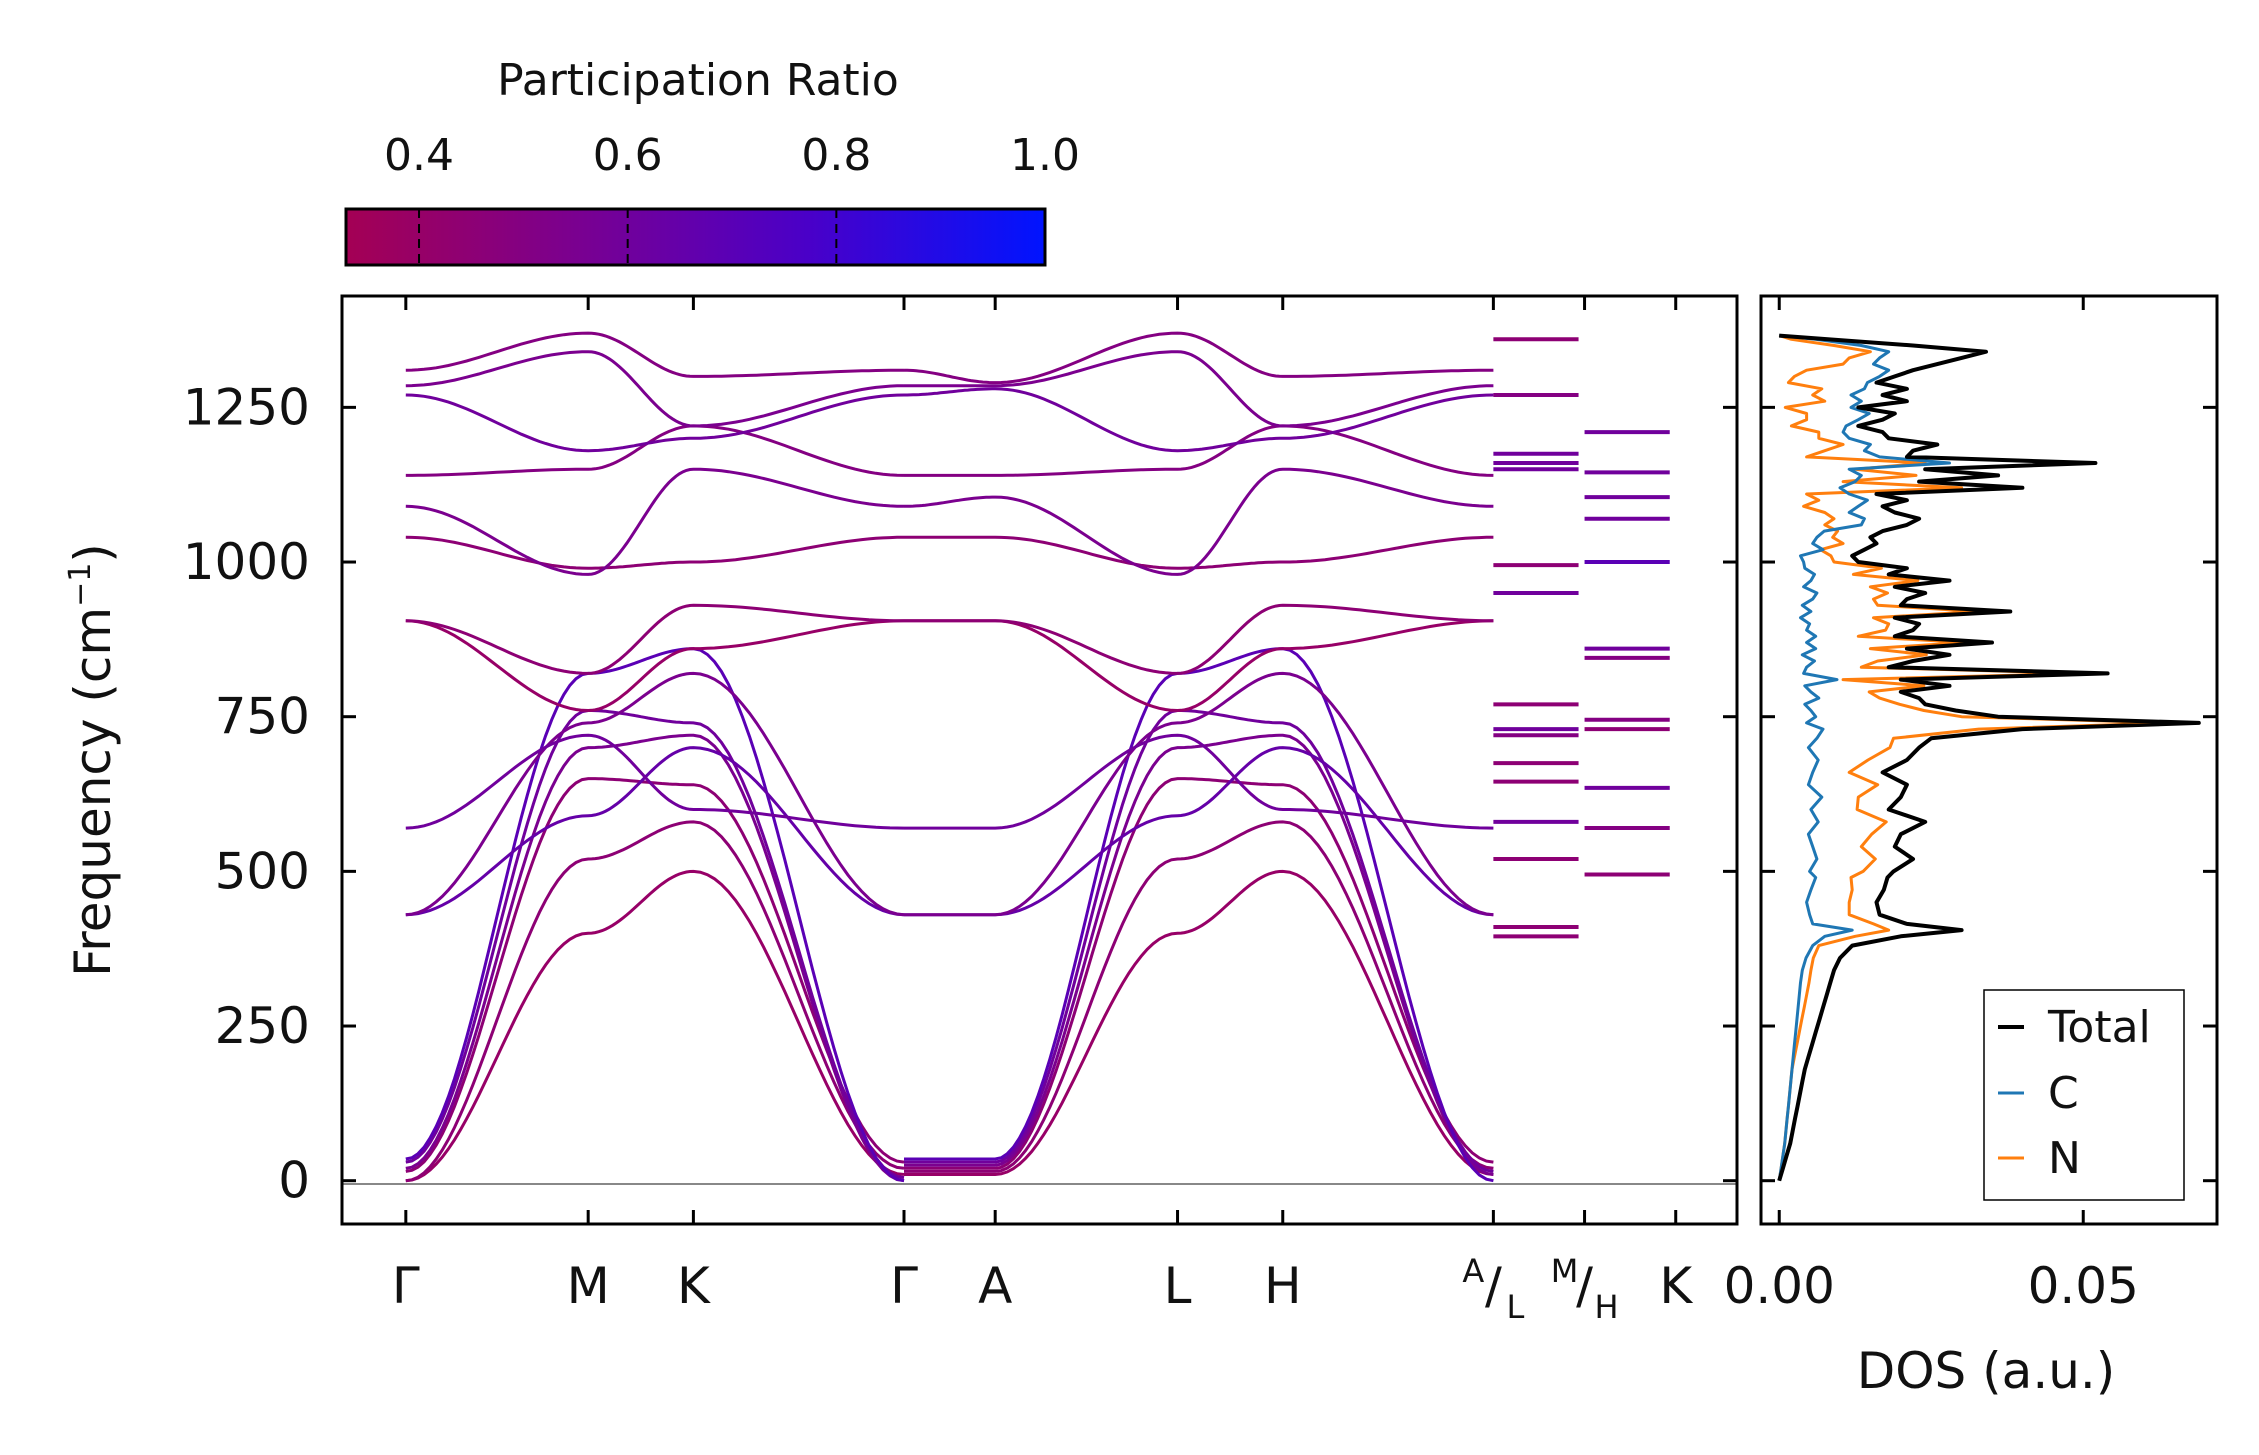  I want to click on kpath-label-bottom: H, so click(1607, 1307).